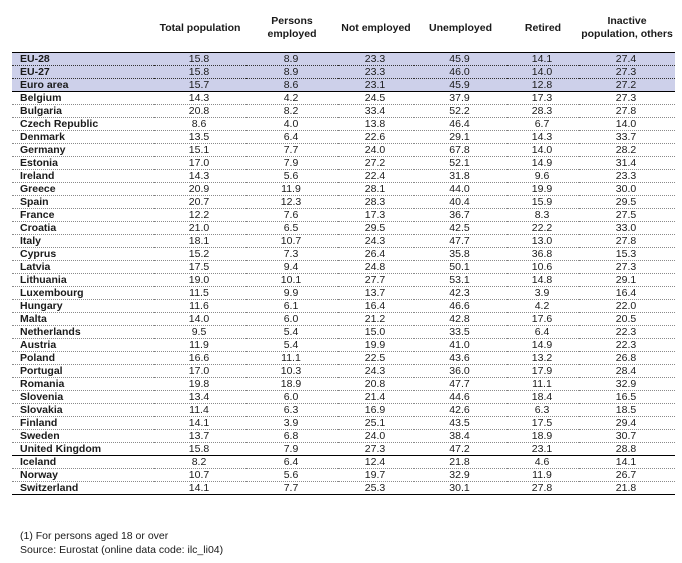 Image resolution: width=682 pixels, height=563 pixels. Describe the element at coordinates (460, 254) in the screenshot. I see `table-cell: 35.8` at that location.